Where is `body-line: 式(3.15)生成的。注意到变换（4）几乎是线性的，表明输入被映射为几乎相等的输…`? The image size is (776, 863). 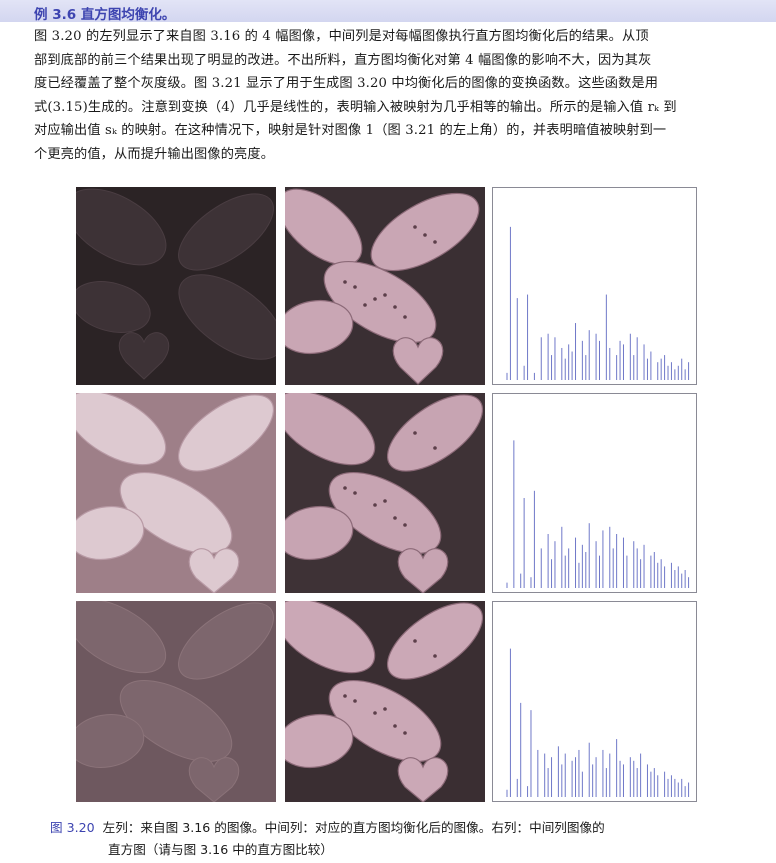 body-line: 式(3.15)生成的。注意到变换（4）几乎是线性的，表明输入被映射为几乎相等的输… is located at coordinates (355, 107).